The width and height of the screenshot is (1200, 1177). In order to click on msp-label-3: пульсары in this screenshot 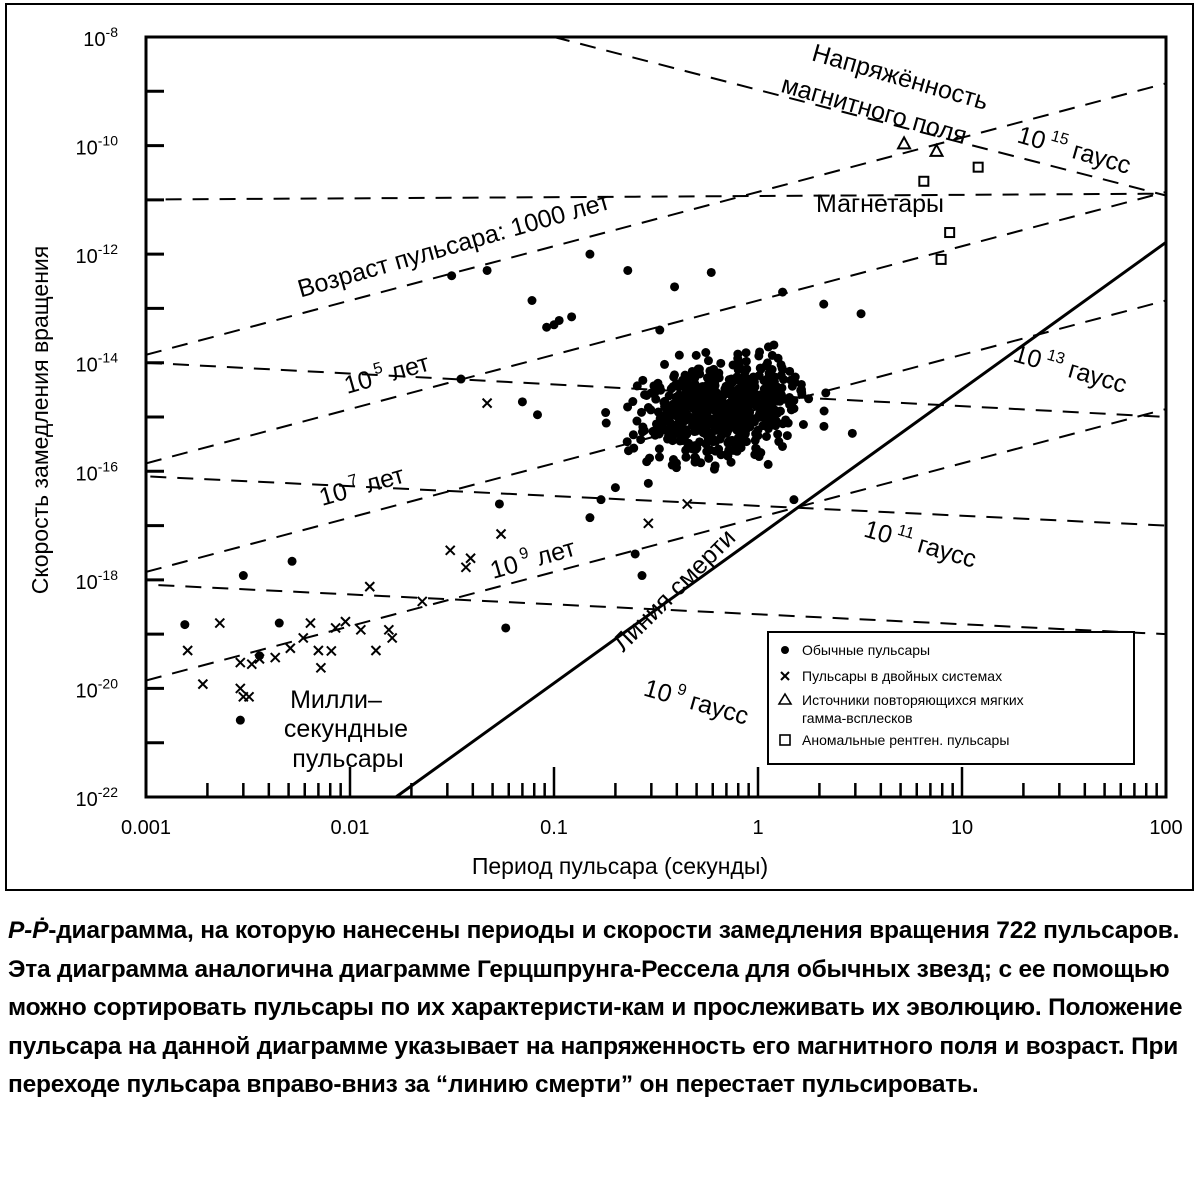, I will do `click(347, 759)`.